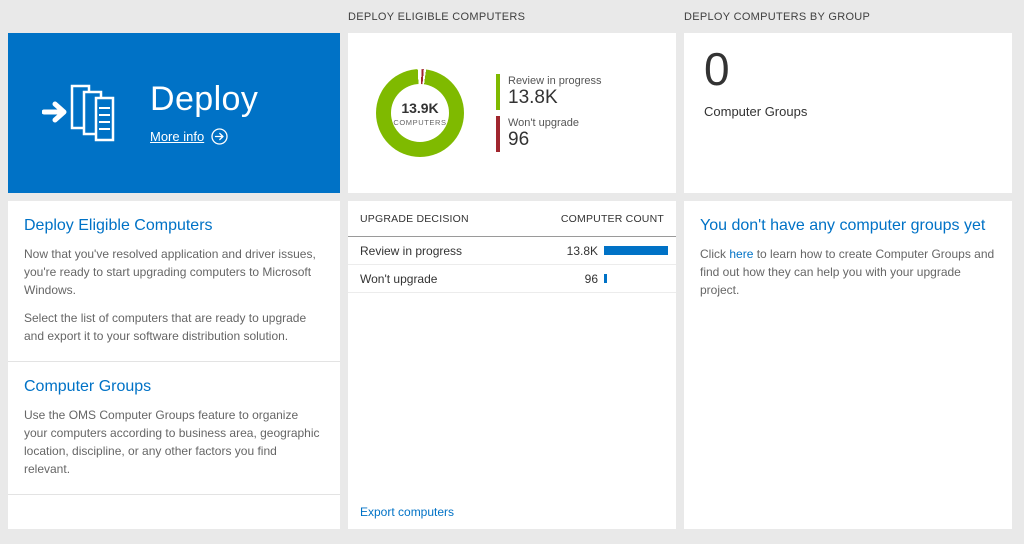 The image size is (1024, 544). Describe the element at coordinates (177, 136) in the screenshot. I see `more-info-link: More info` at that location.